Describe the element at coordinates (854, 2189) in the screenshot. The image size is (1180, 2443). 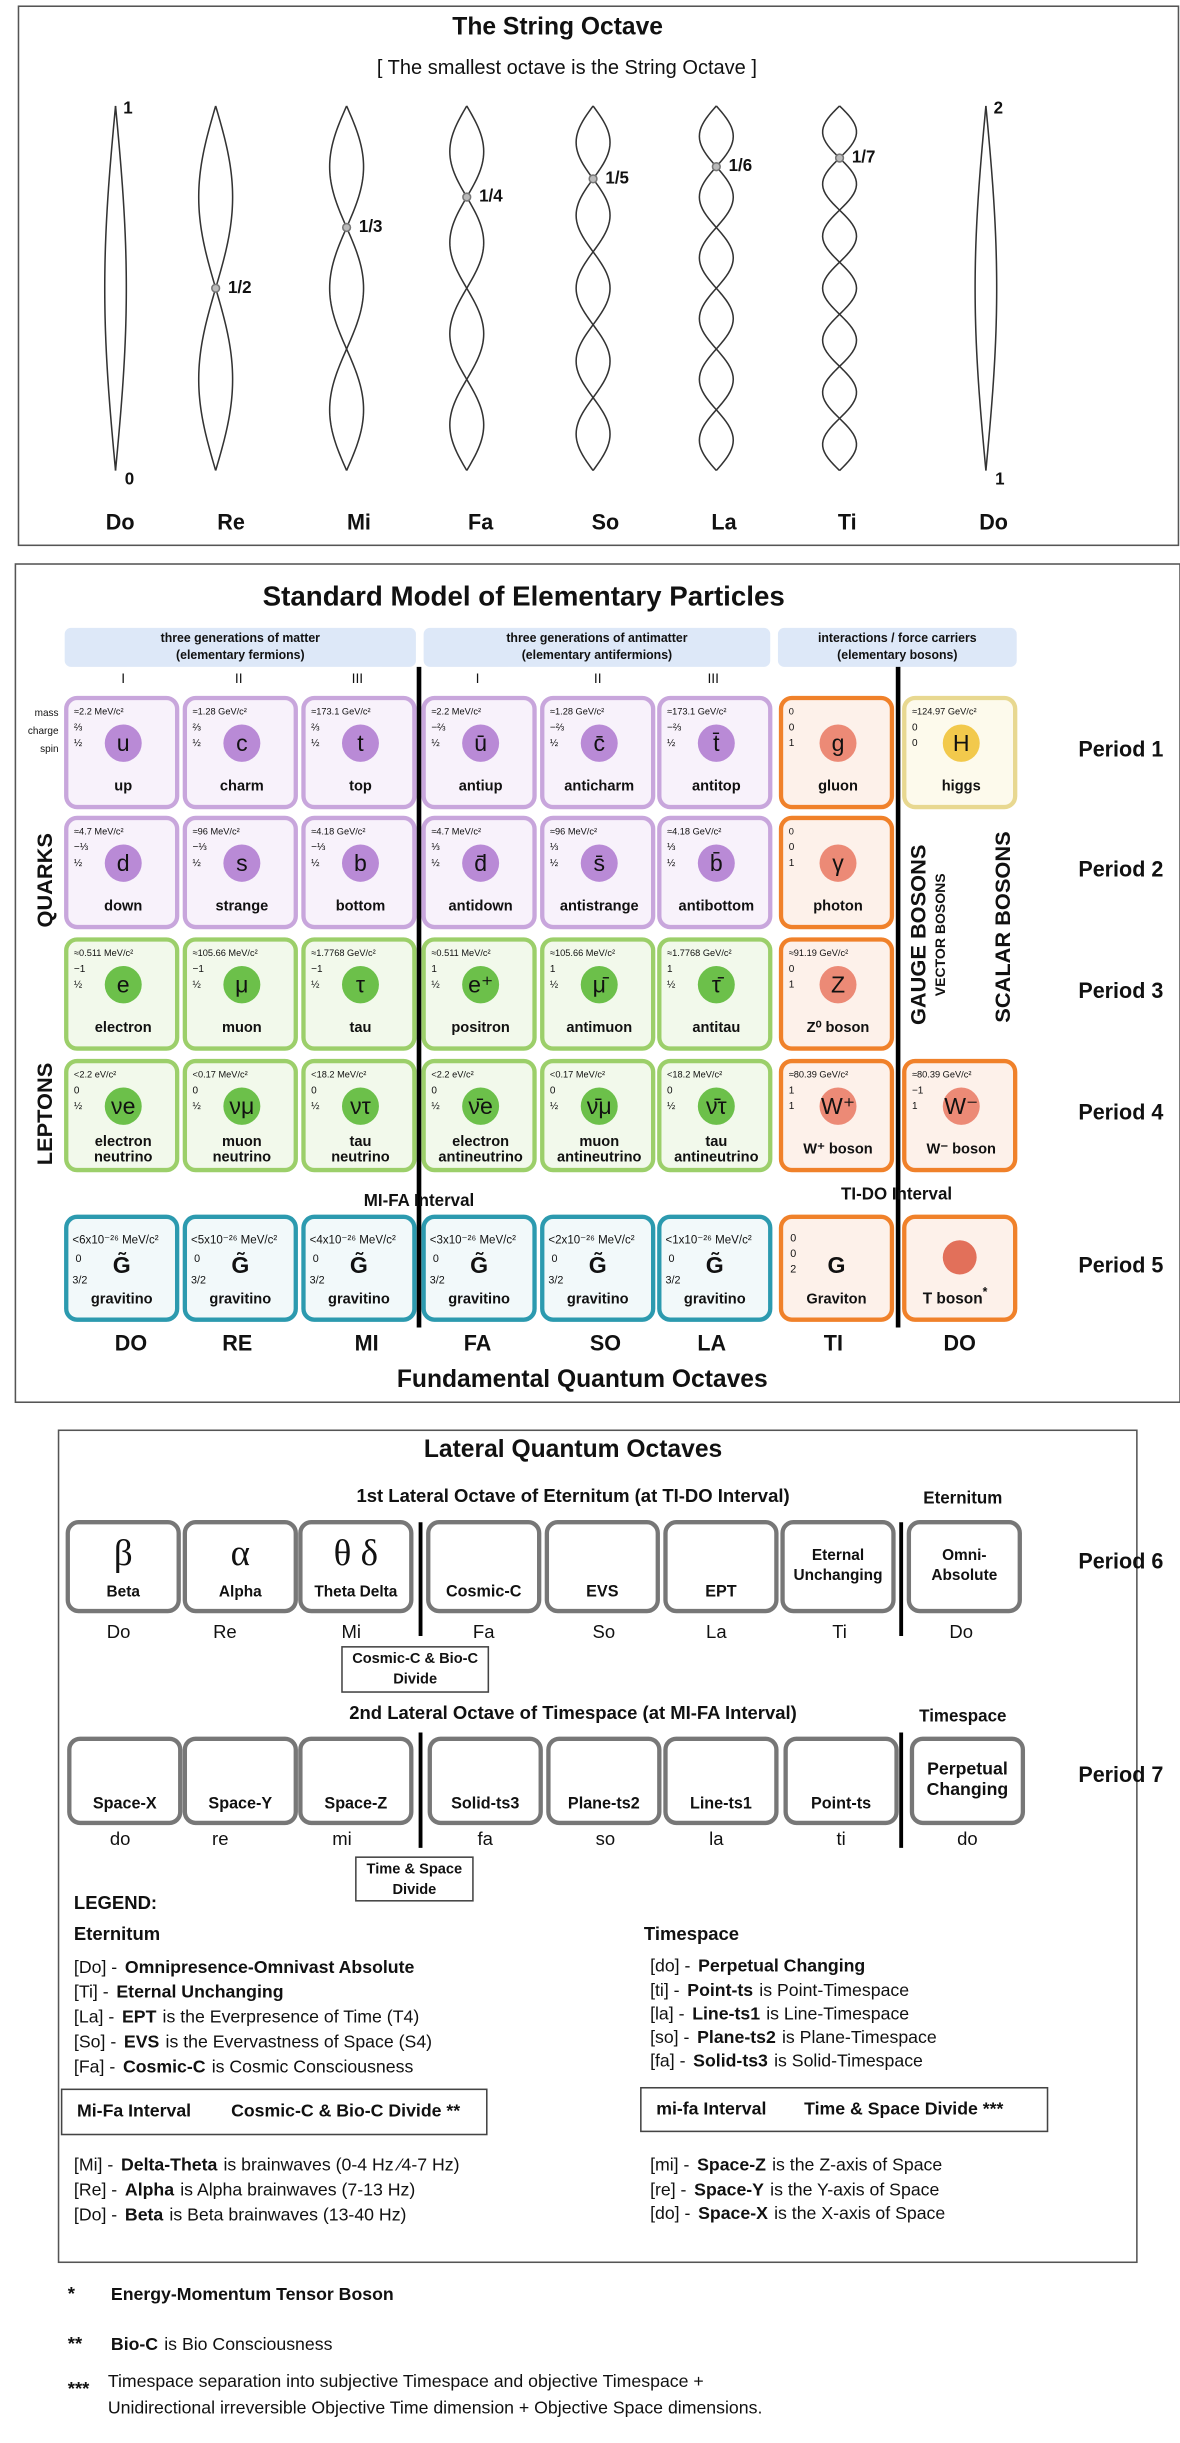
I see `legend-text: is the Y-axis of Space` at that location.